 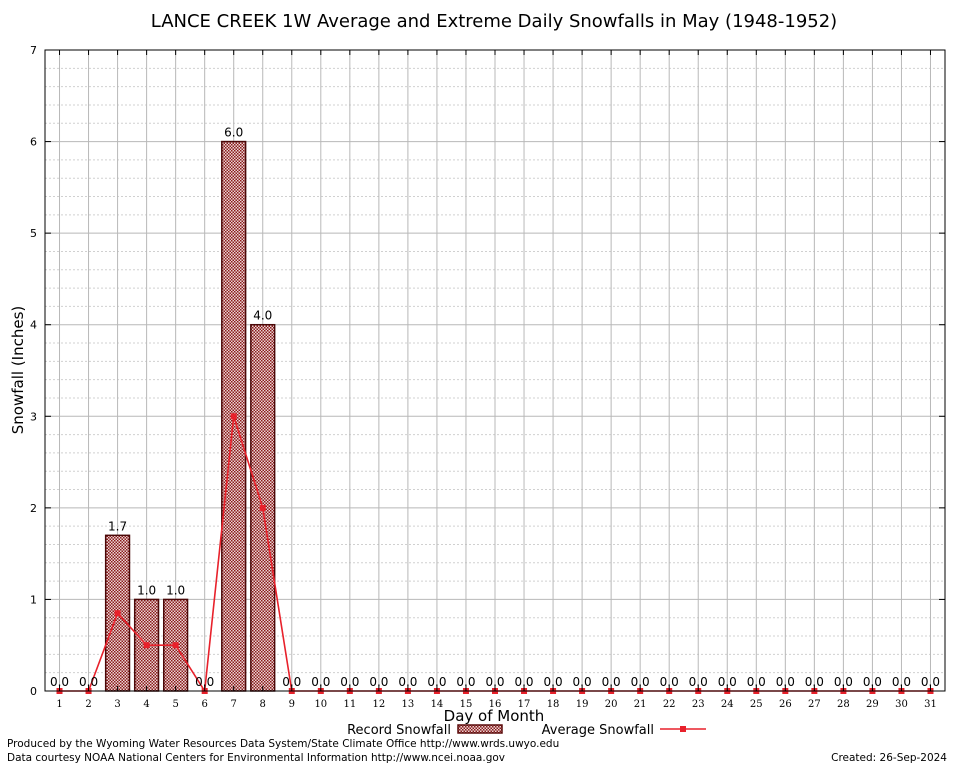 I want to click on legend-average-marker, so click(x=683, y=729).